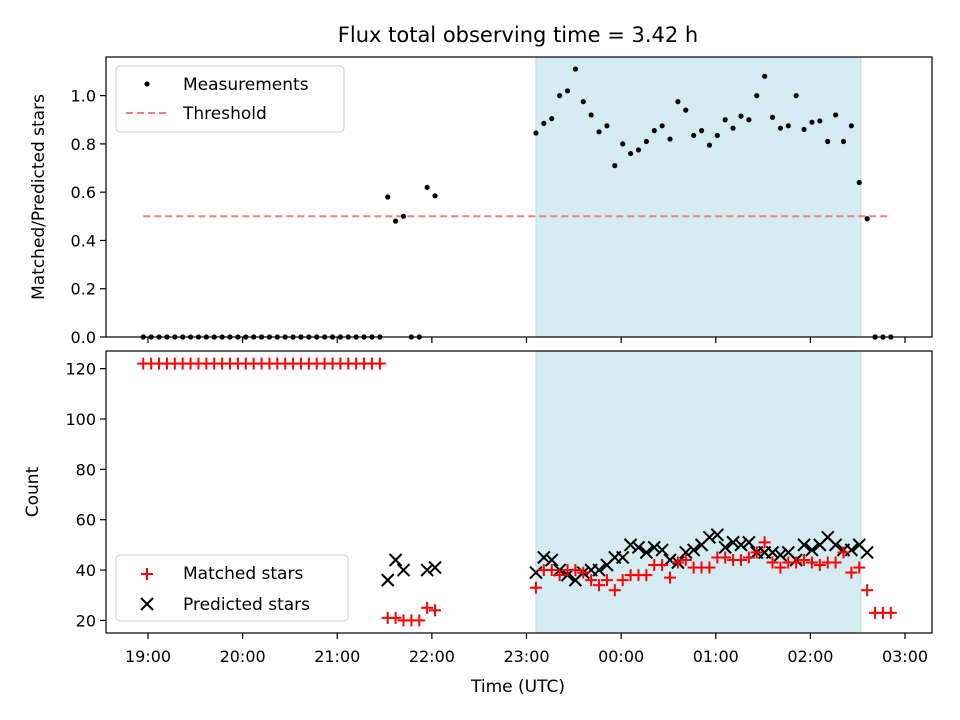  I want to click on top-shaded-interval, so click(698, 197).